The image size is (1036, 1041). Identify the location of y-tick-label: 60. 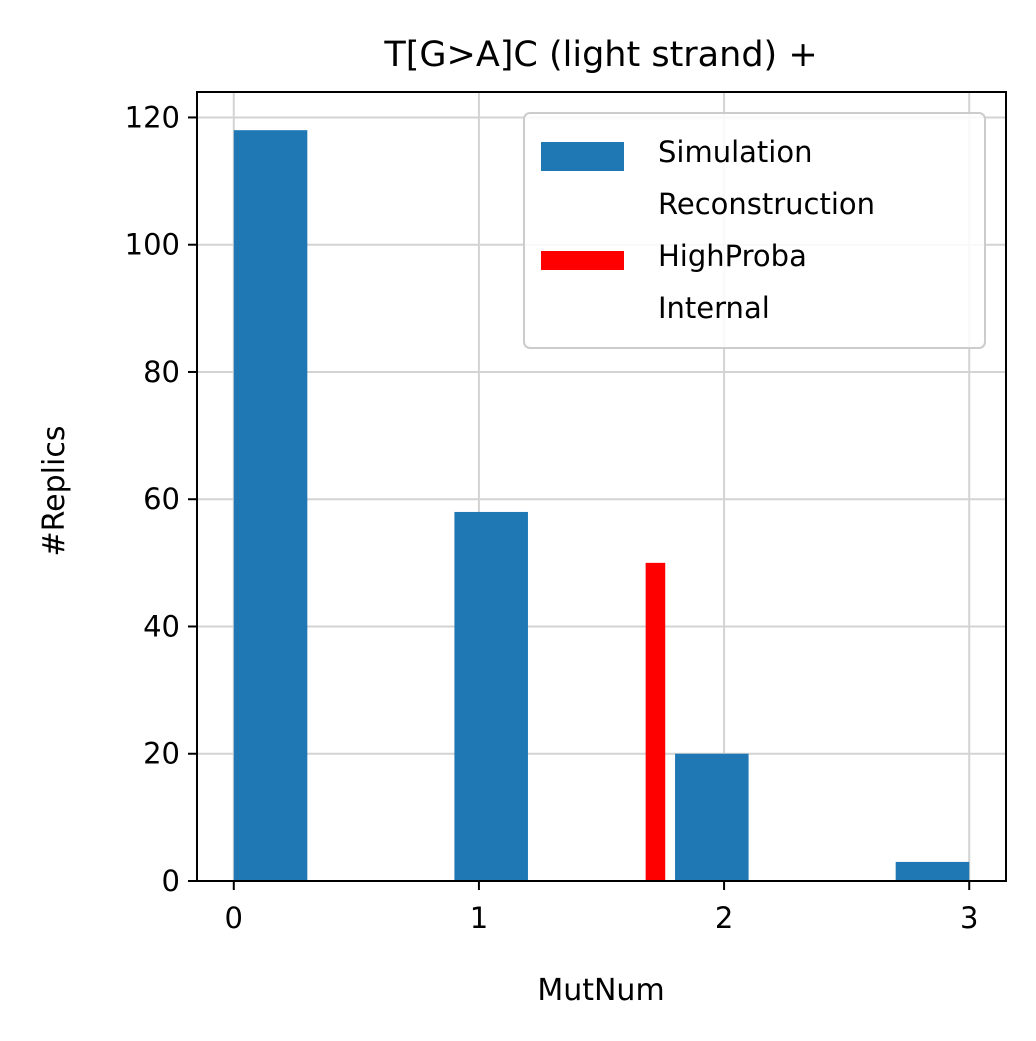
(161, 499).